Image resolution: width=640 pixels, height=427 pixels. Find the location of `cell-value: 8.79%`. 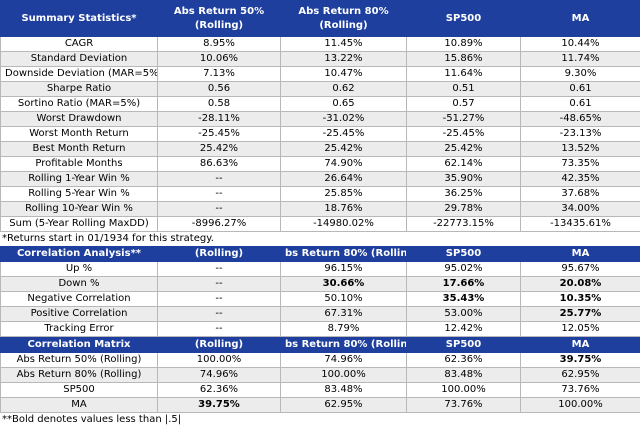

cell-value: 8.79% is located at coordinates (344, 329).